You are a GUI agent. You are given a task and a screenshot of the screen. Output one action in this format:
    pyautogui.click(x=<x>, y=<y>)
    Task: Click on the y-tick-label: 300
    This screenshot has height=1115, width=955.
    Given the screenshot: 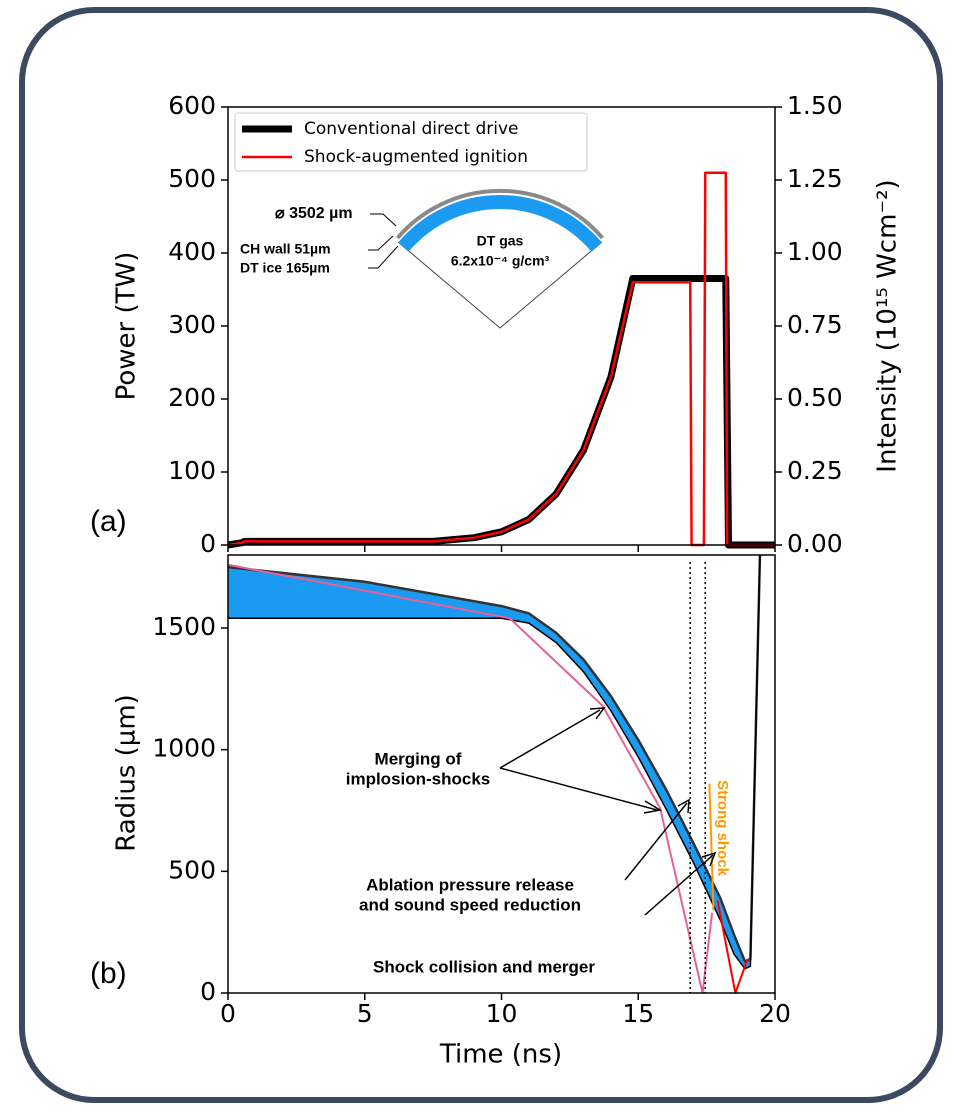 What is the action you would take?
    pyautogui.click(x=192, y=324)
    